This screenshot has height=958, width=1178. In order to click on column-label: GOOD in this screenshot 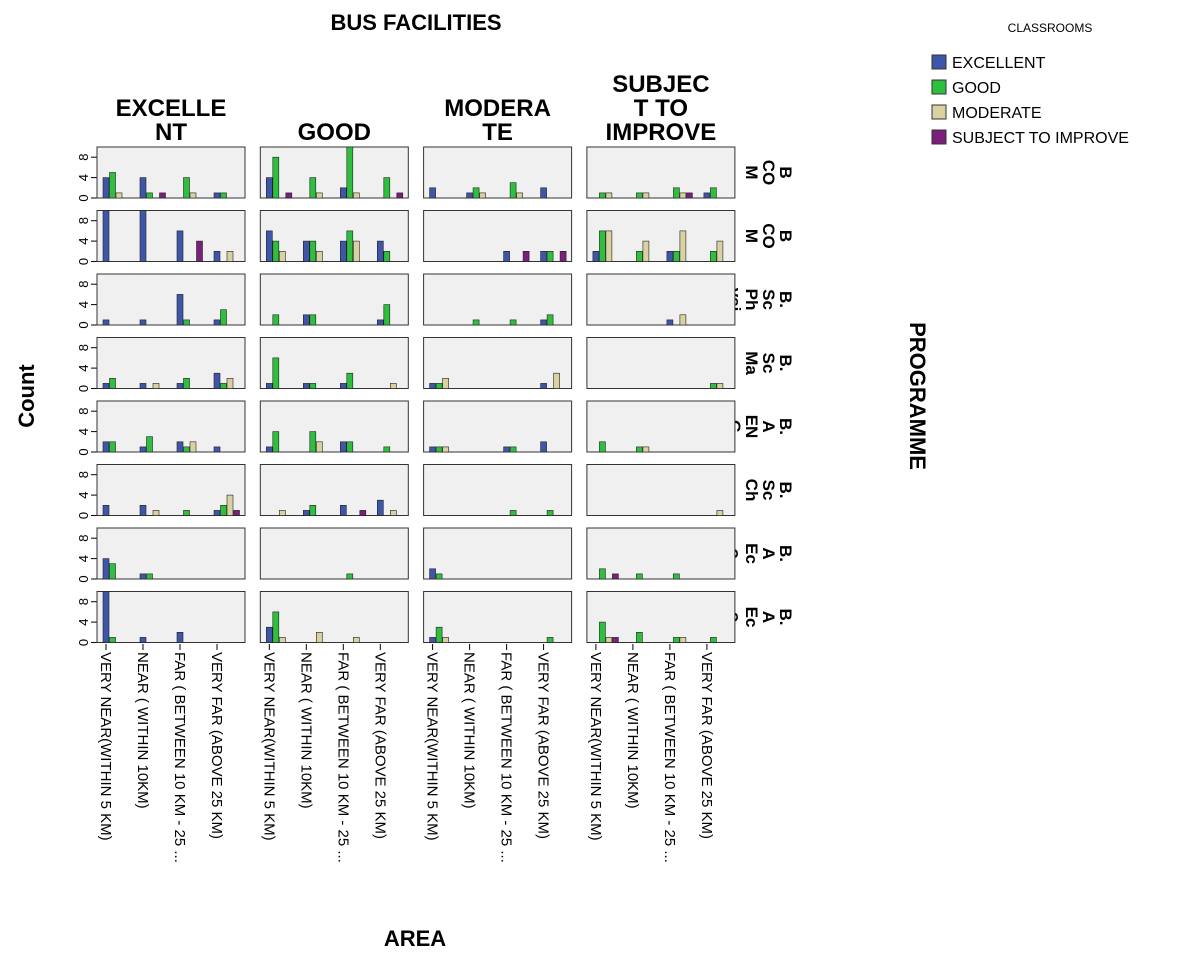, I will do `click(334, 132)`.